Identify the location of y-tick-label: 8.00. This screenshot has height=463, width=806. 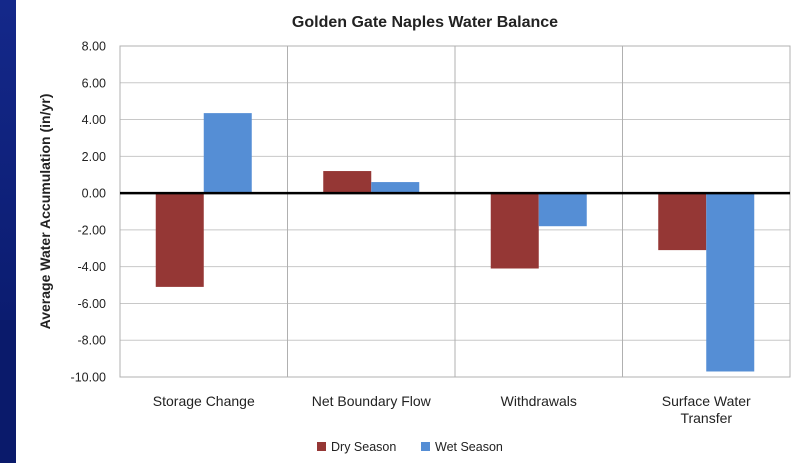
(94, 47).